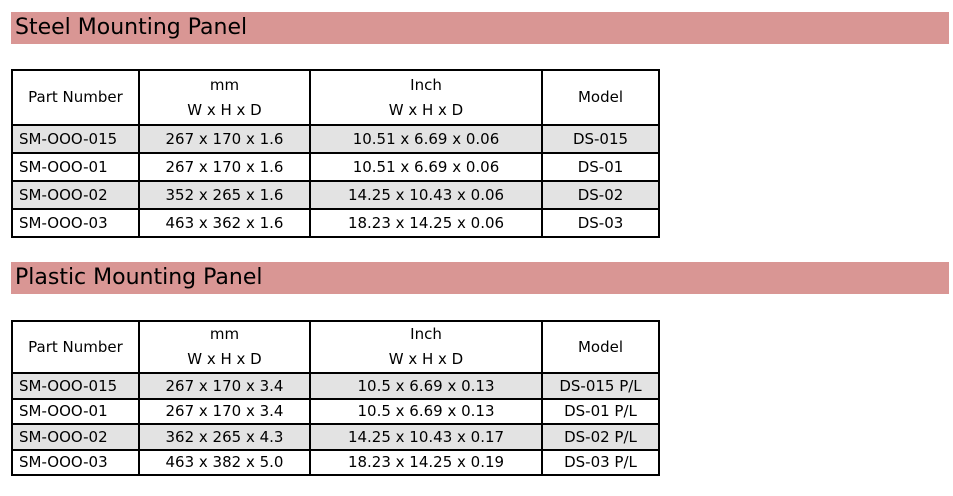 The height and width of the screenshot is (496, 953). What do you see at coordinates (224, 437) in the screenshot?
I see `cell: 362 x 265 x 4.3` at bounding box center [224, 437].